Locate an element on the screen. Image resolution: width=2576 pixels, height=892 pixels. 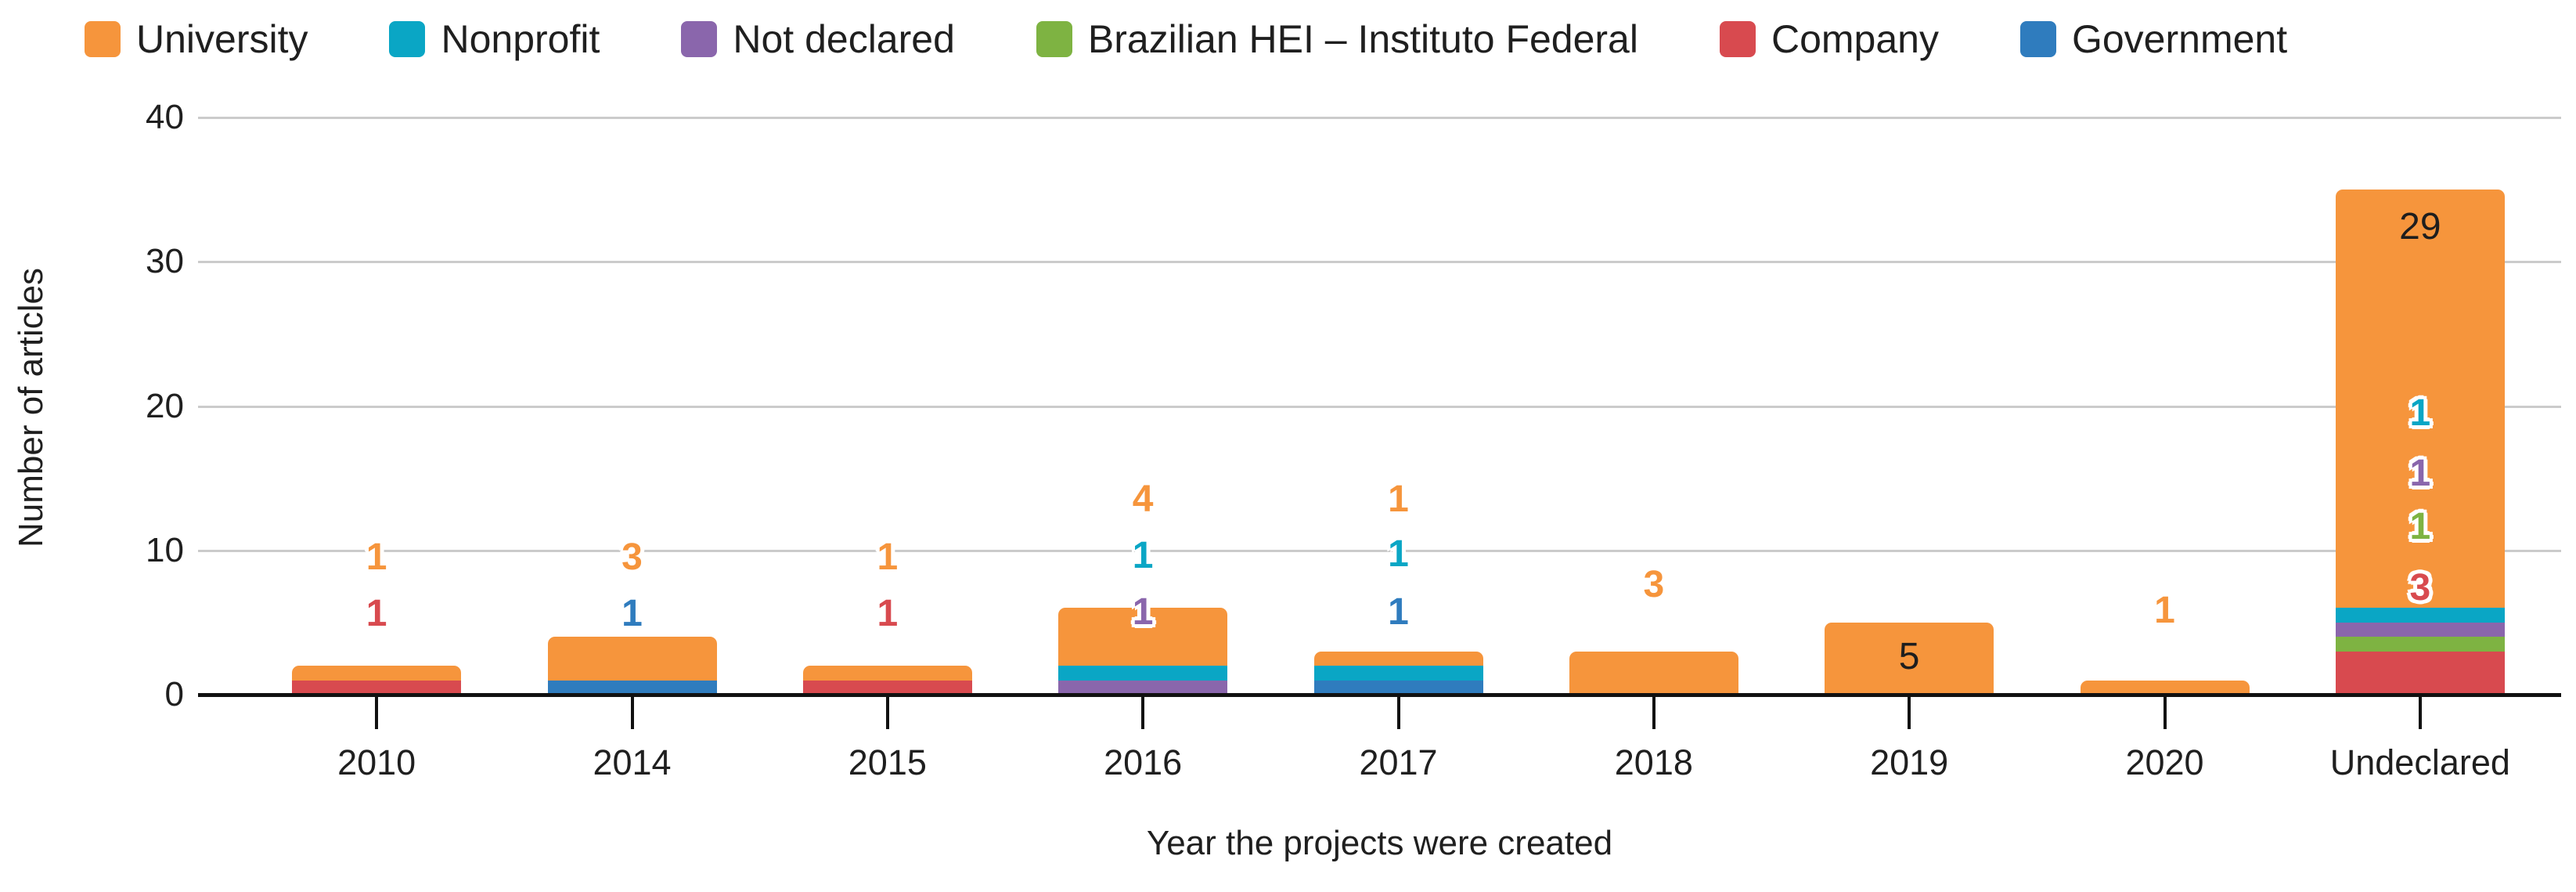
x-tick-label: 2015 is located at coordinates (887, 762).